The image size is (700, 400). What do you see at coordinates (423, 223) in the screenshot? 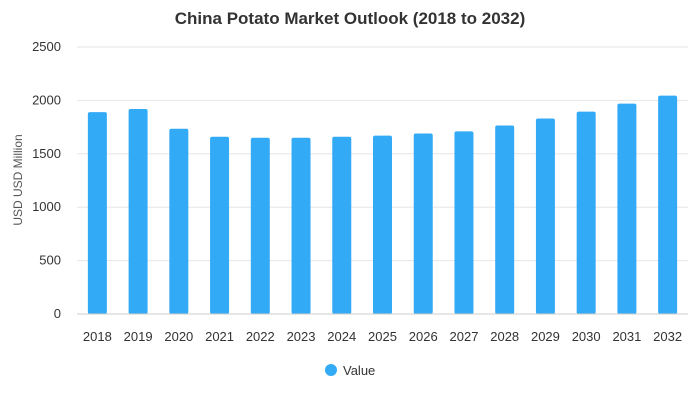
I see `bar-2026` at bounding box center [423, 223].